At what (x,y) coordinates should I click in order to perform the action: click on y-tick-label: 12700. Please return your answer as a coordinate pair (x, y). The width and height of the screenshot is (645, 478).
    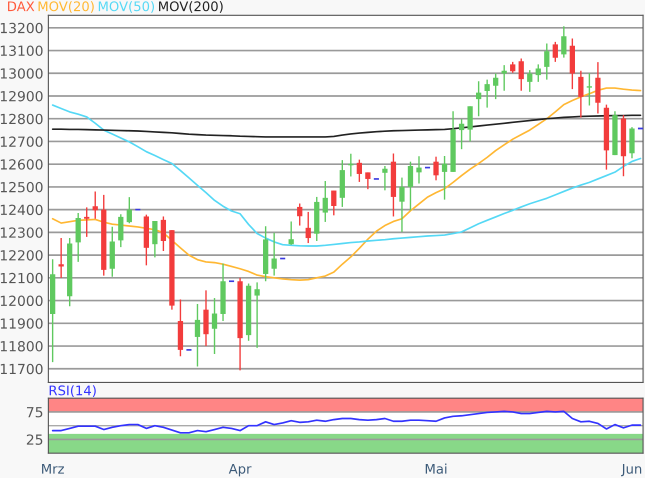
    Looking at the image, I should click on (21, 141).